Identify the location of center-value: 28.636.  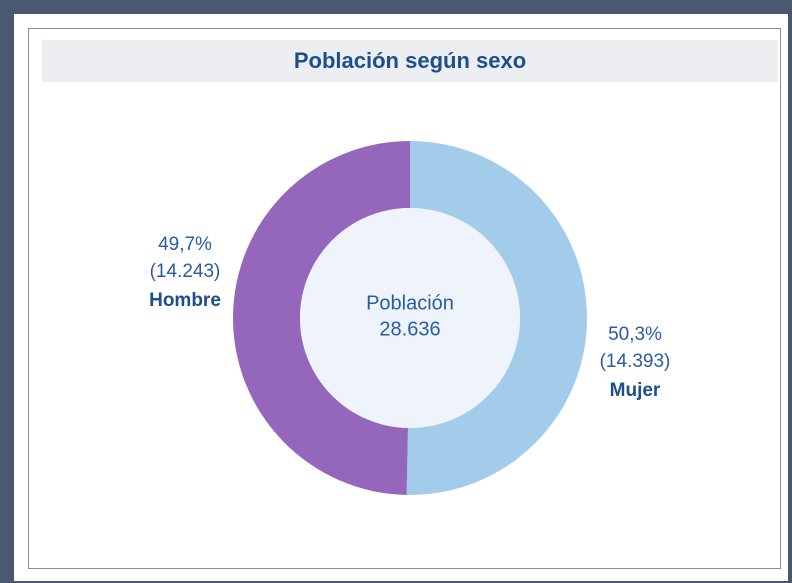
(409, 329).